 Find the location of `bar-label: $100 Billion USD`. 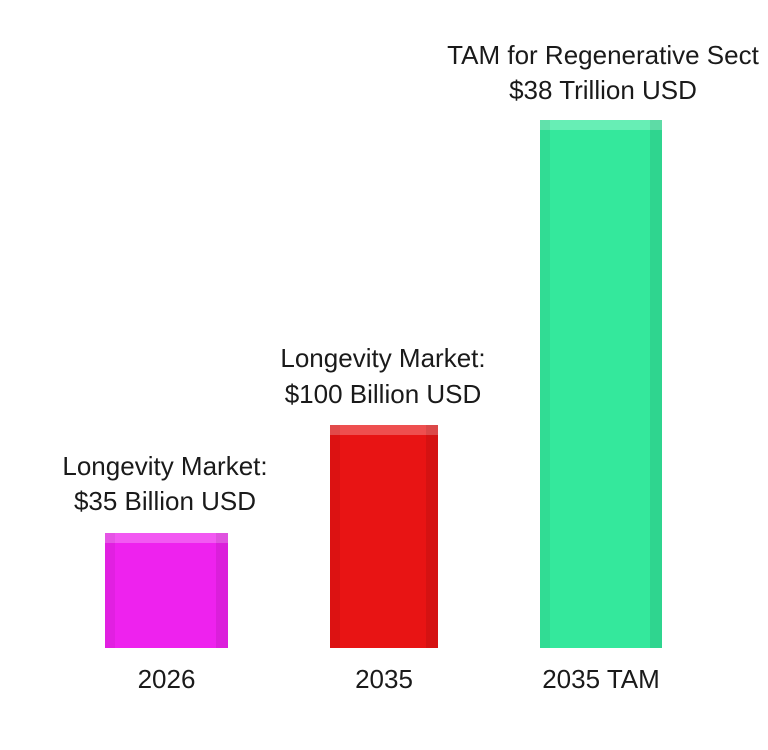

bar-label: $100 Billion USD is located at coordinates (383, 394).